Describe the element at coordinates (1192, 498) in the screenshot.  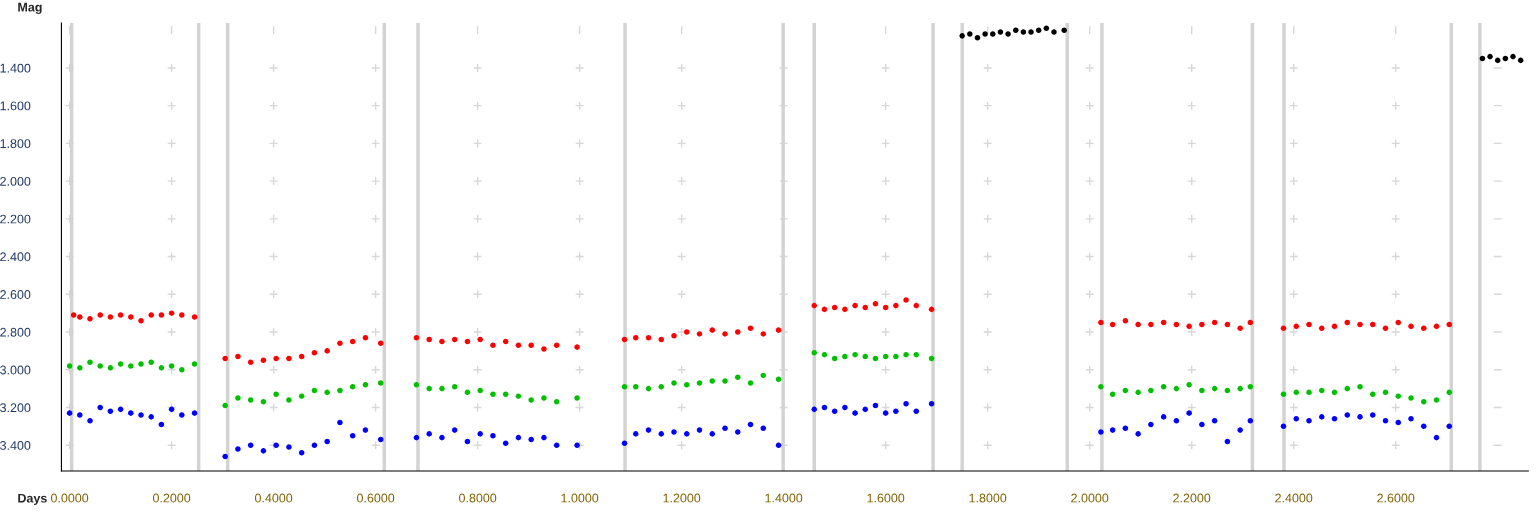
I see `x-tick-label: 2.2000` at that location.